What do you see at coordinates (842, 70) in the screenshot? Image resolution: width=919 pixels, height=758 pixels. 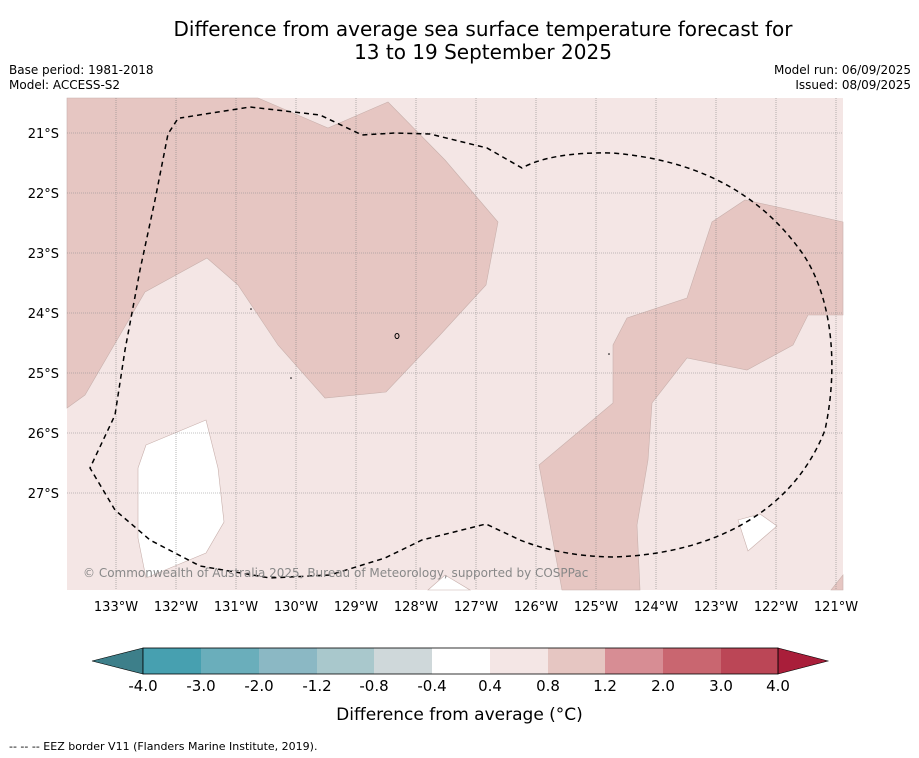 I see `model-run-text: Model run: 06/09/2025` at bounding box center [842, 70].